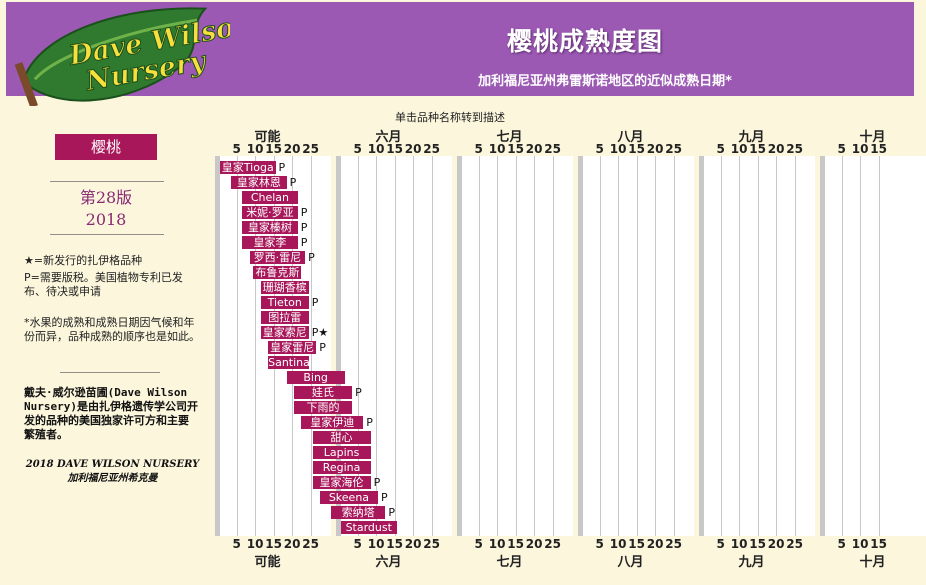 This screenshot has width=926, height=585. What do you see at coordinates (277, 257) in the screenshot?
I see `variety-bar: 罗西·雷尼` at bounding box center [277, 257].